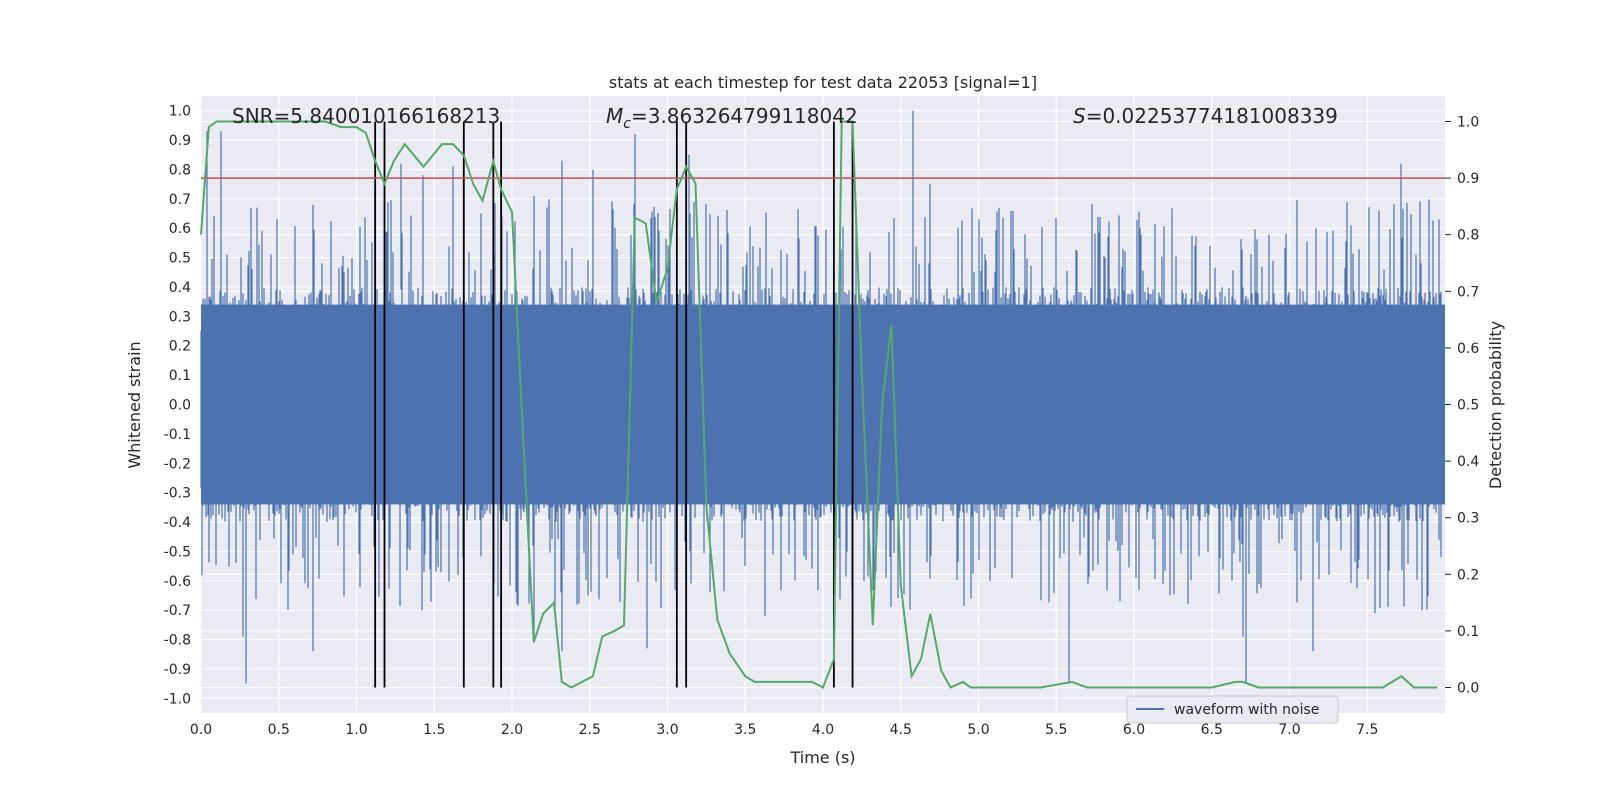  I want to click on left-tick-label: -0.1, so click(177, 435).